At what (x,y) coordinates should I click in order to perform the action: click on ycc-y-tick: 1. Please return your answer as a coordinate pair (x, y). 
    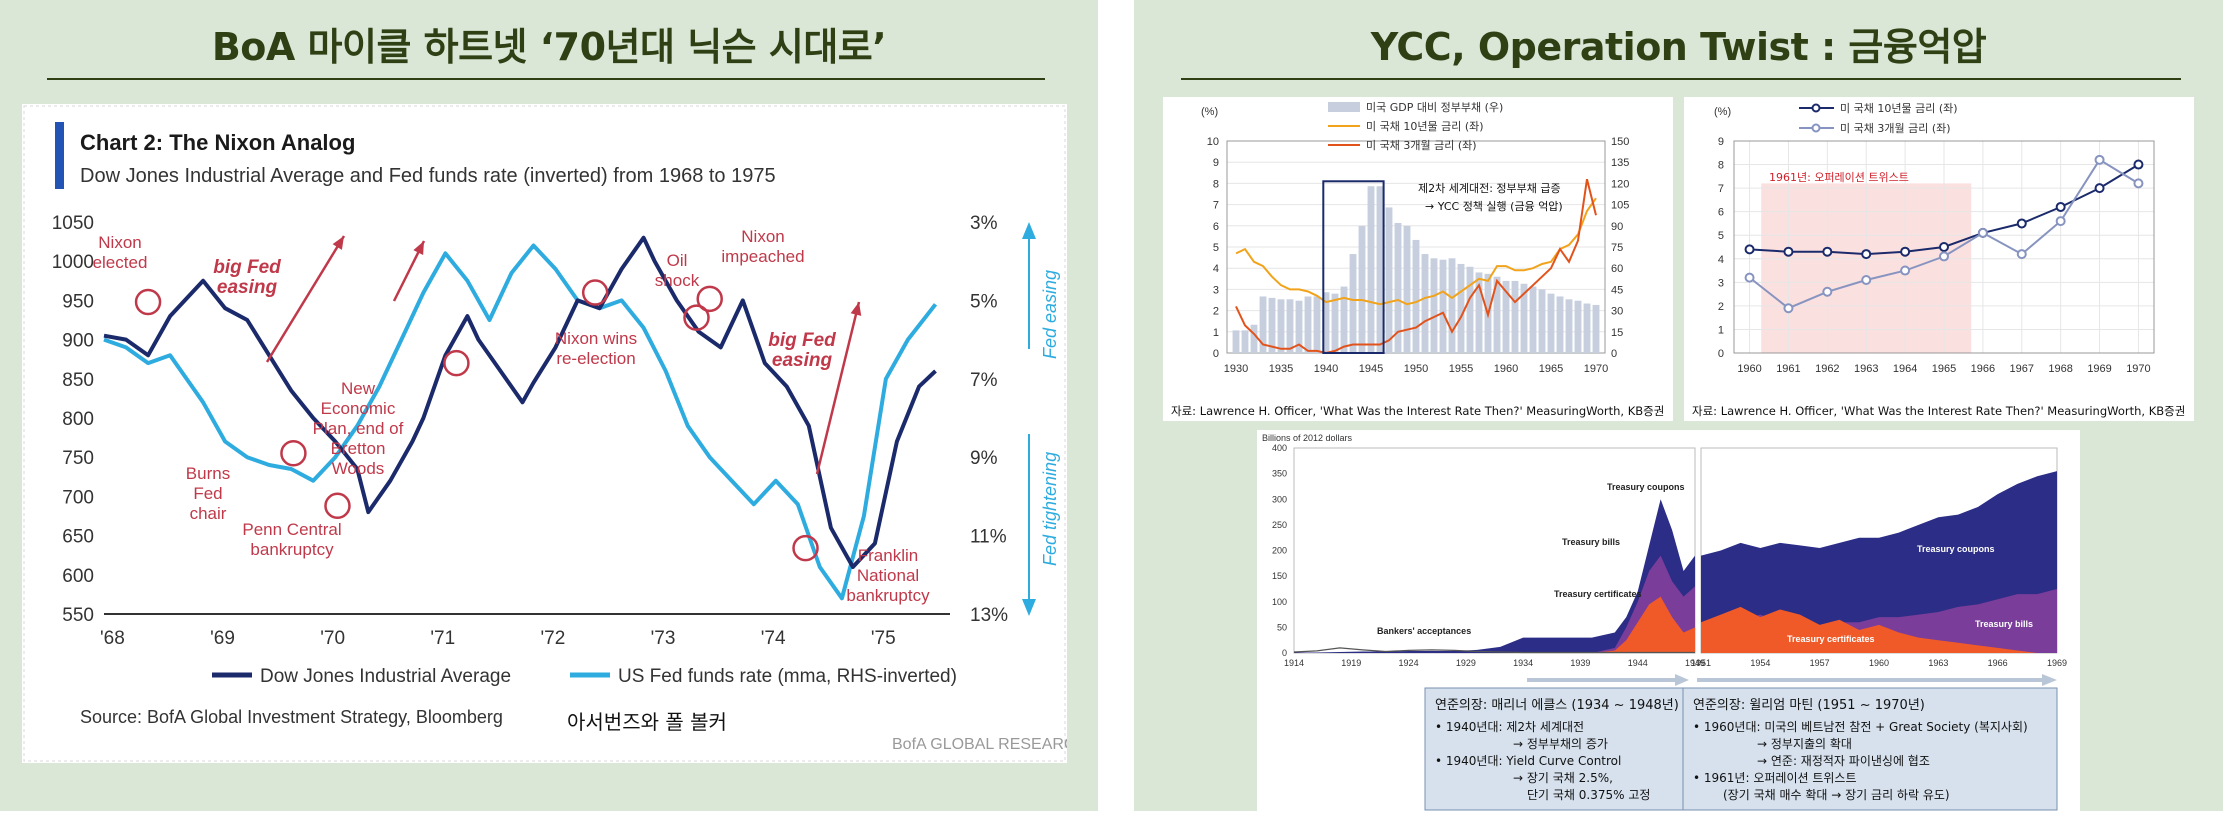
    Looking at the image, I should click on (1216, 333).